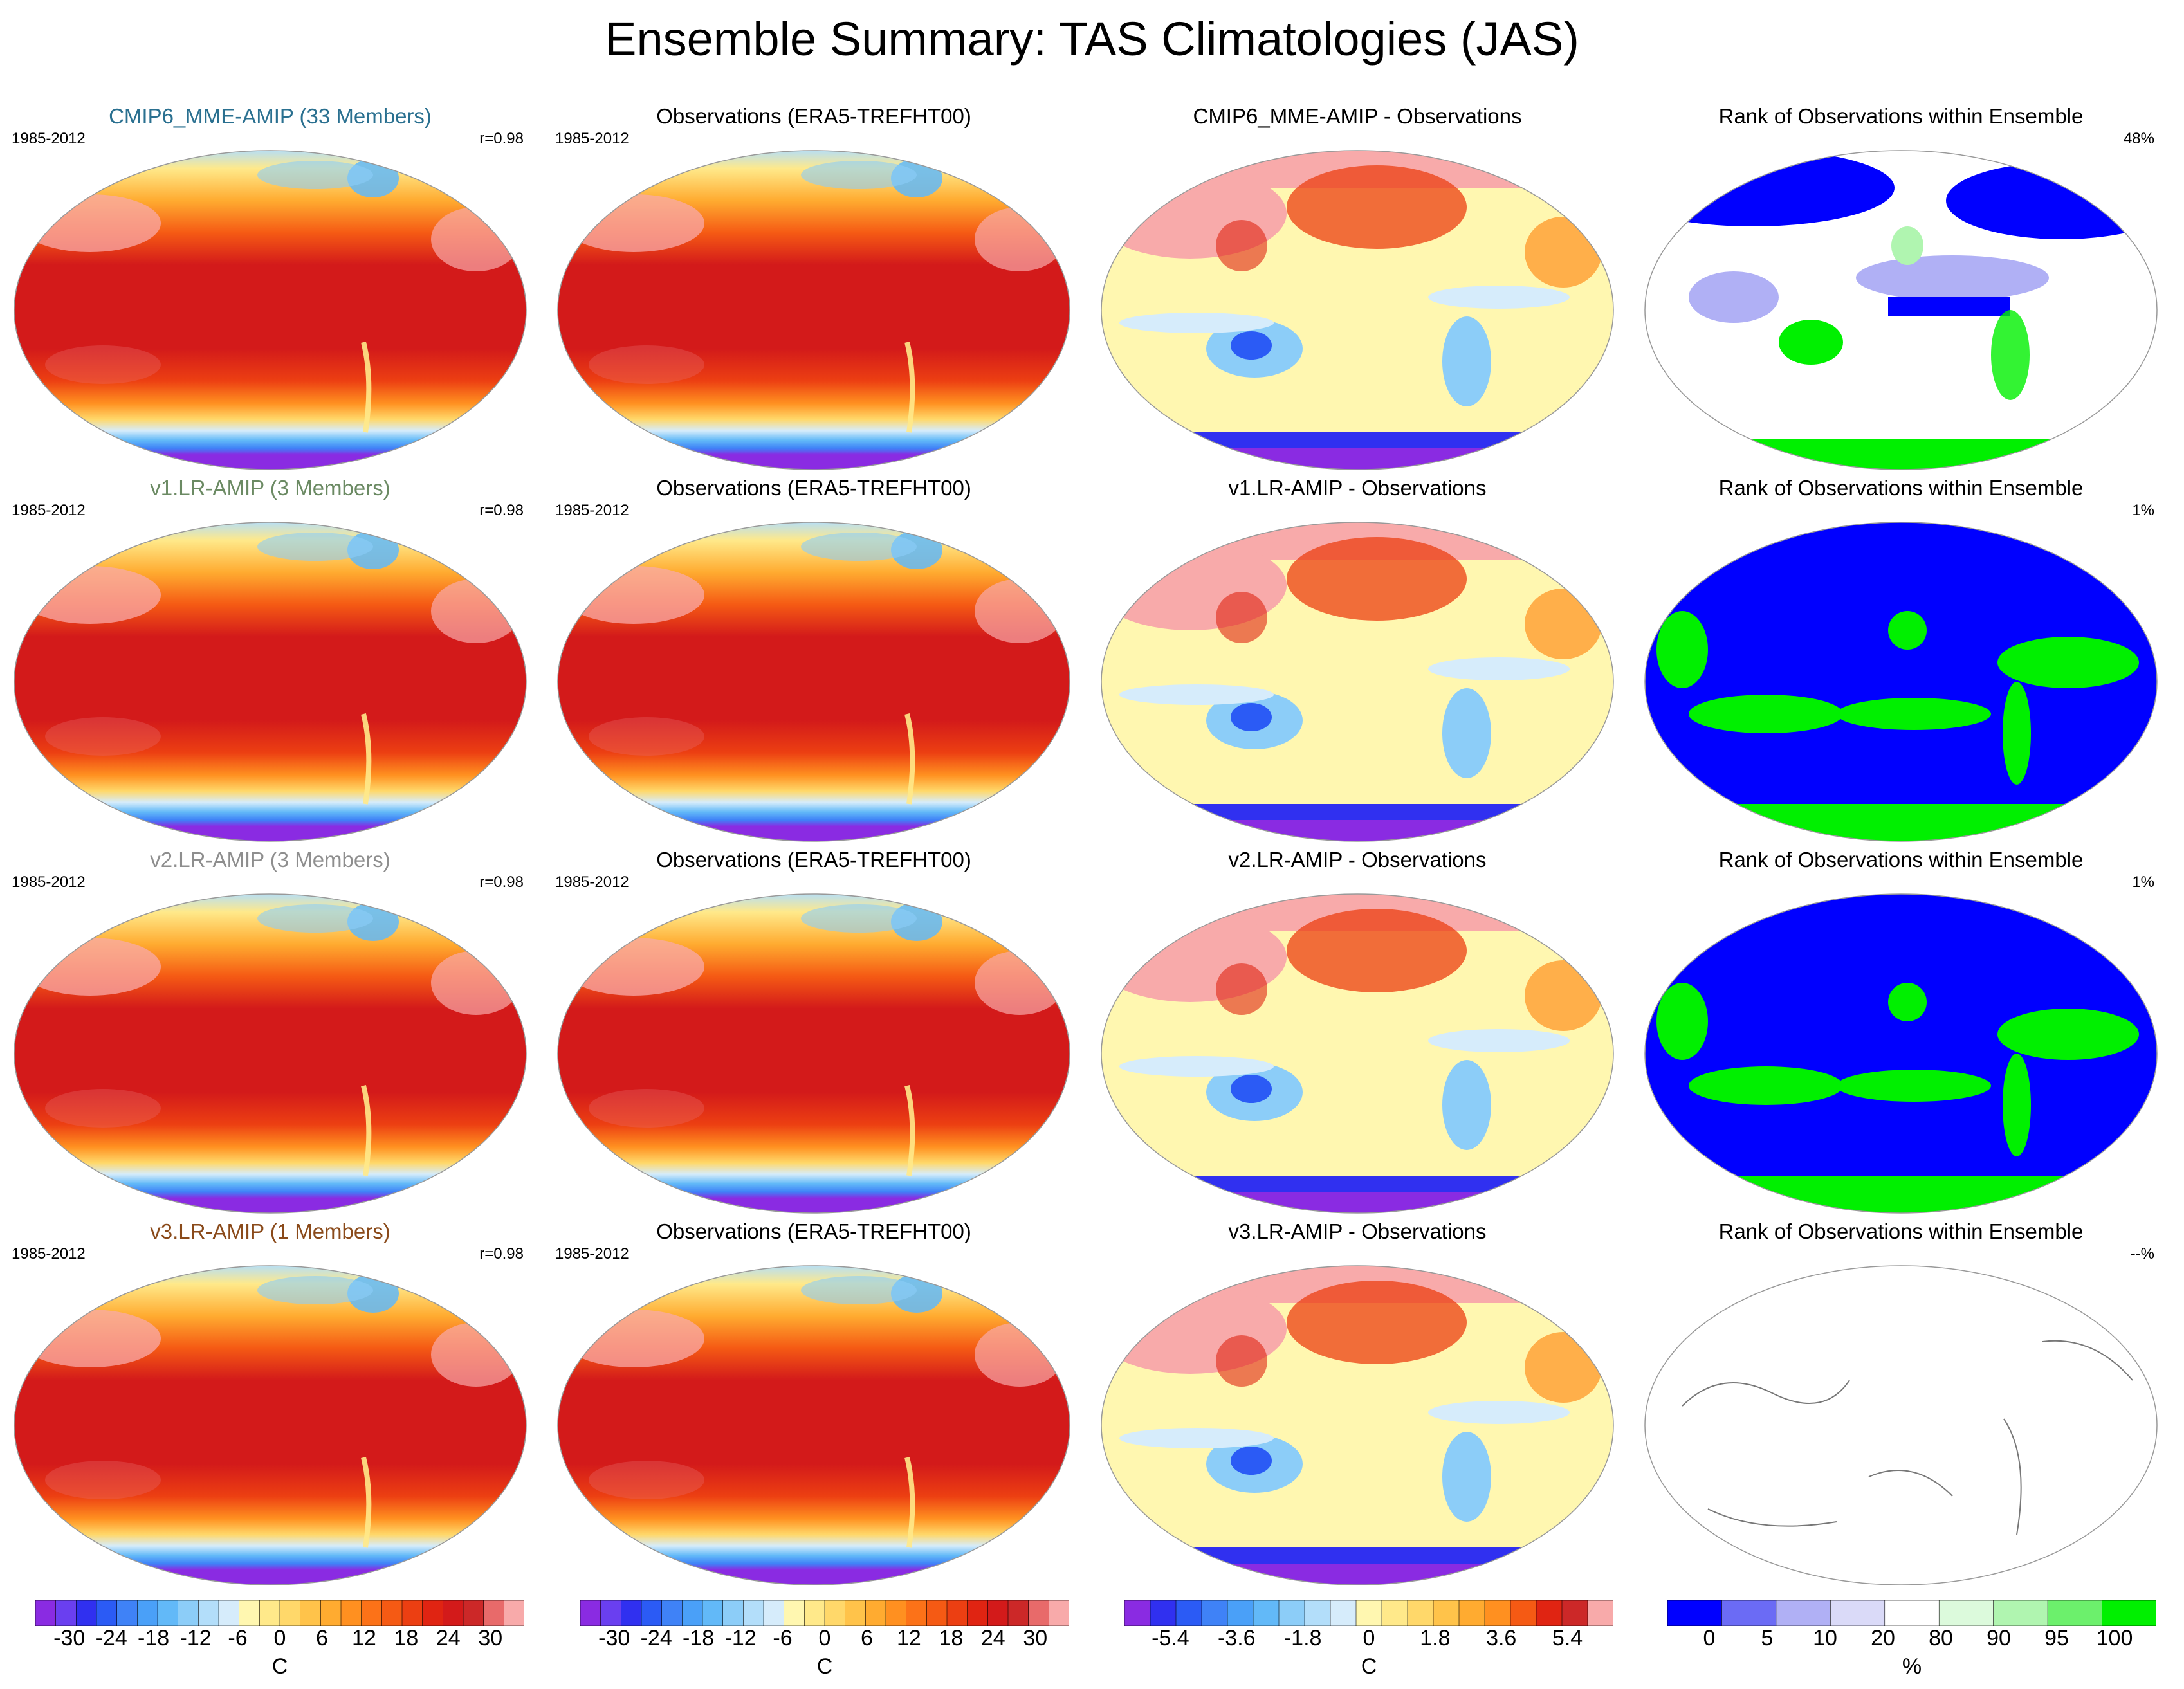 This screenshot has height=1689, width=2184. What do you see at coordinates (2142, 1254) in the screenshot?
I see `rank-percent-label: --%` at bounding box center [2142, 1254].